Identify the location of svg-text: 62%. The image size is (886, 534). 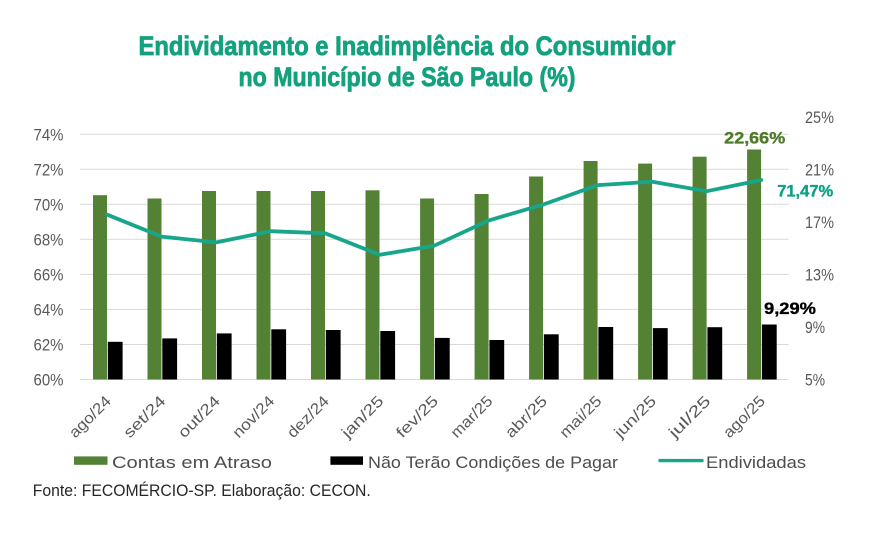
(49, 345).